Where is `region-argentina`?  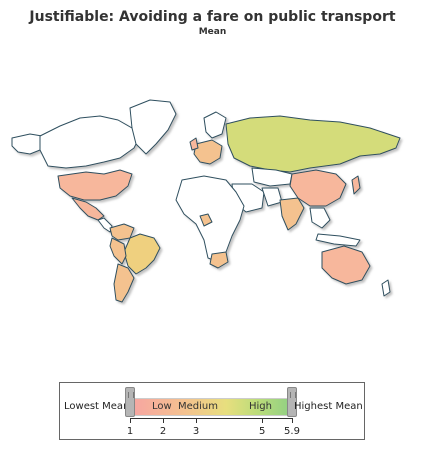 region-argentina is located at coordinates (124, 283).